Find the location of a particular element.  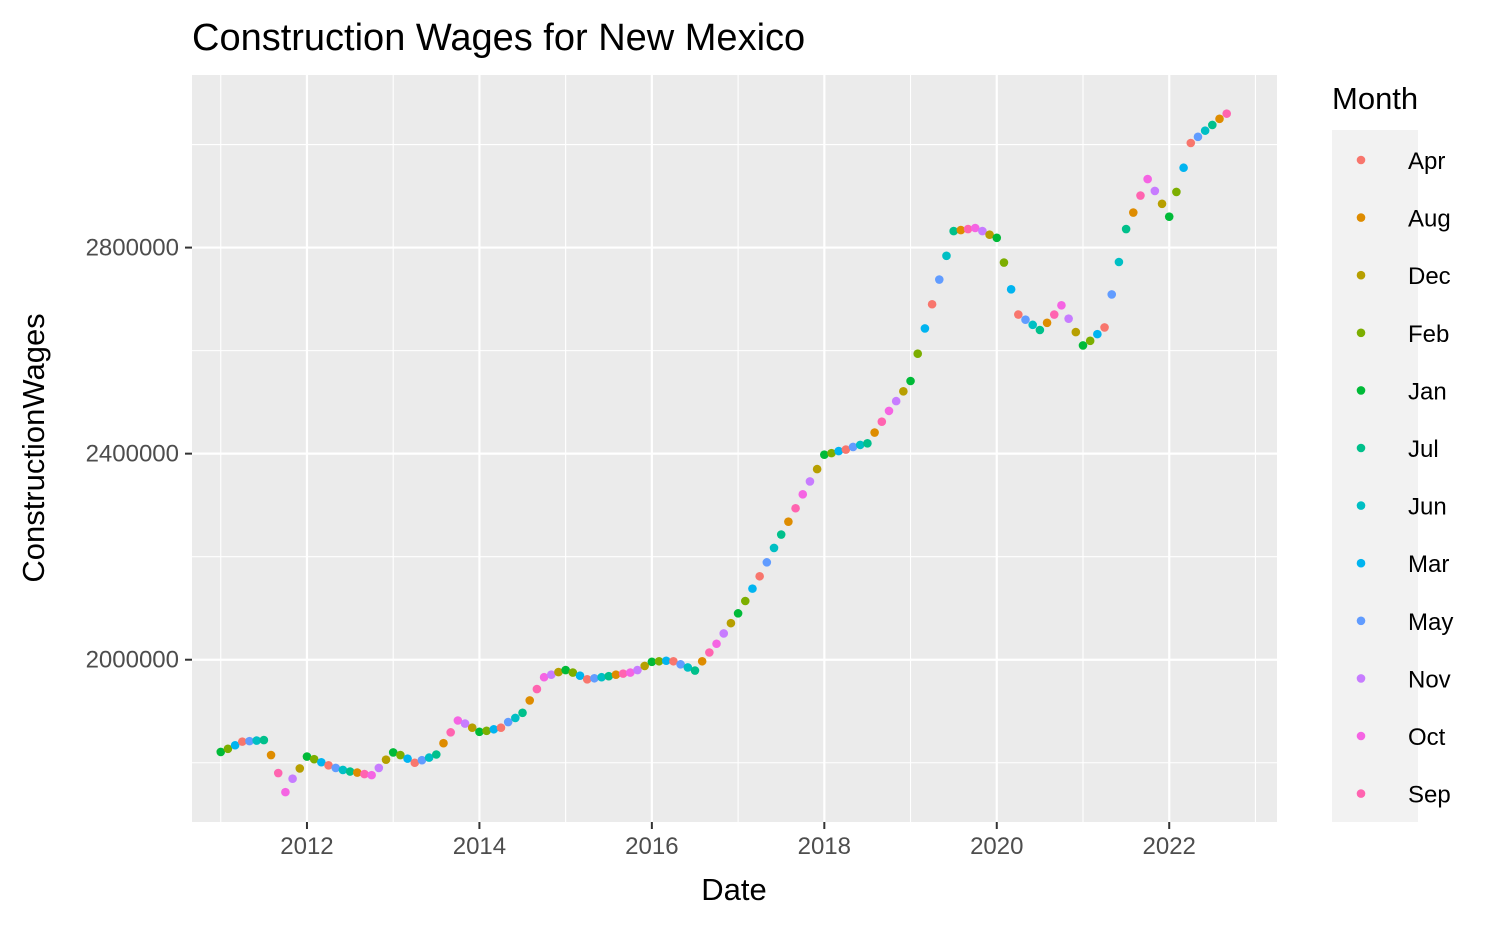

legend-key-sep is located at coordinates (1361, 793).